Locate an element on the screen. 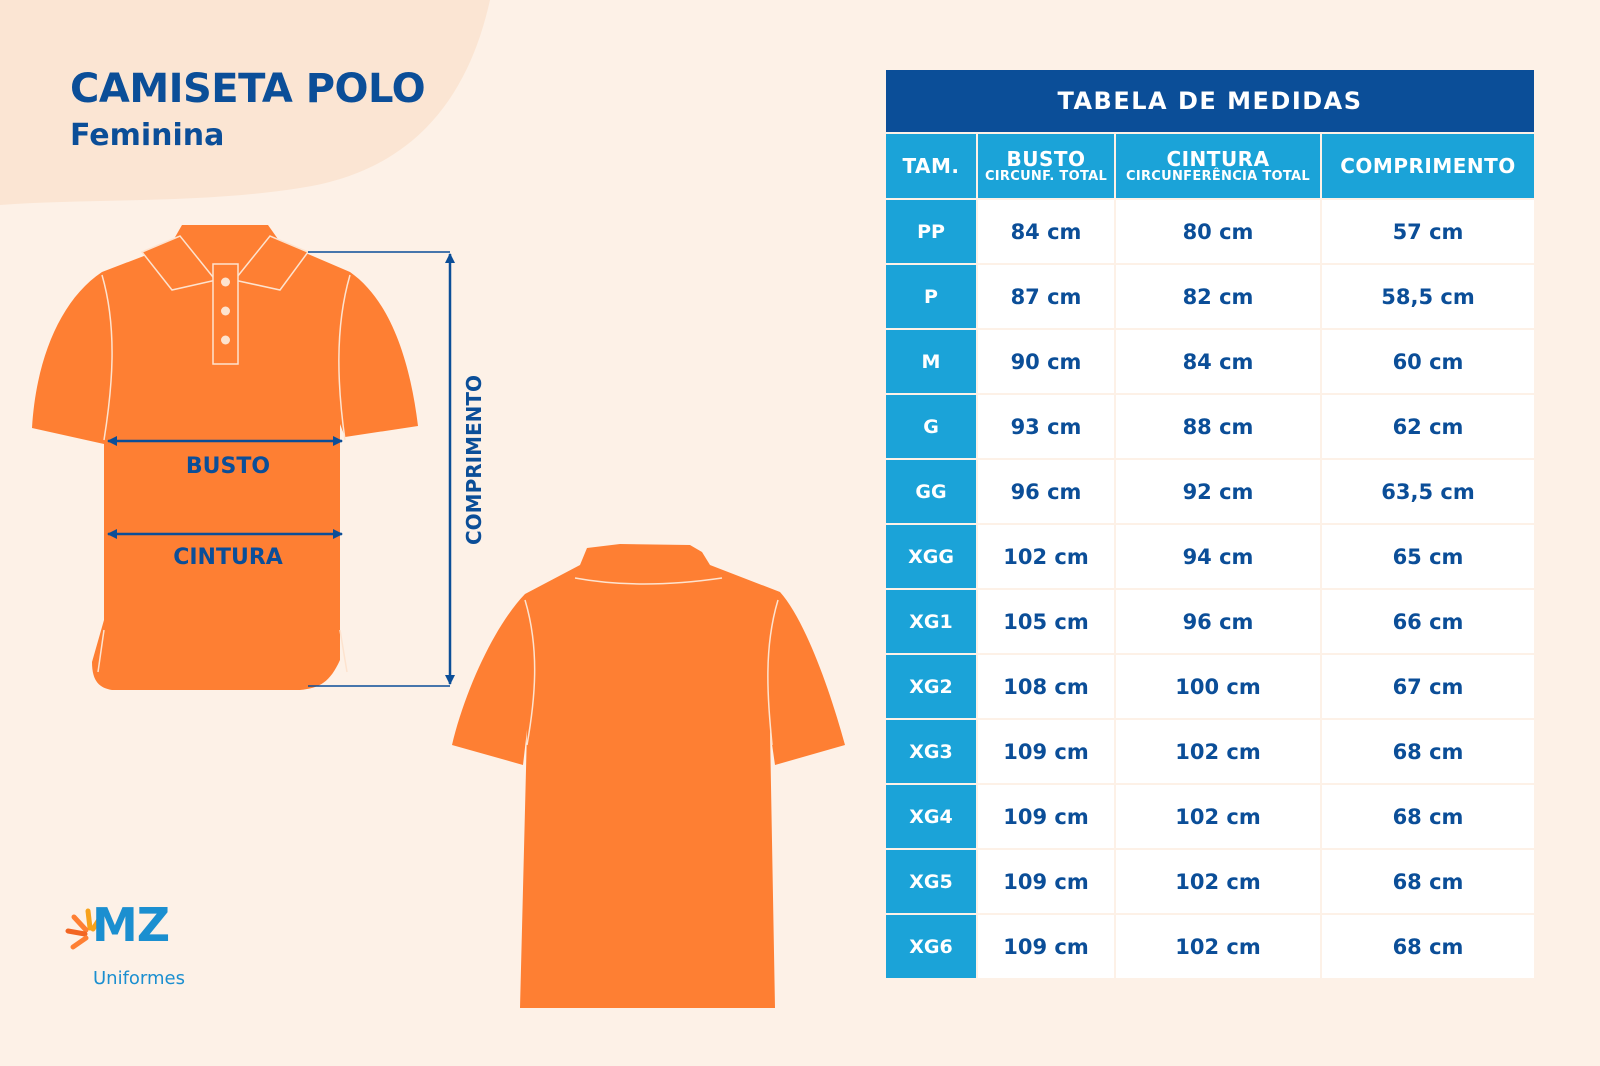  header-cintura: CINTURA CIRCUNFERÊNCIA TOTAL is located at coordinates (1218, 166).